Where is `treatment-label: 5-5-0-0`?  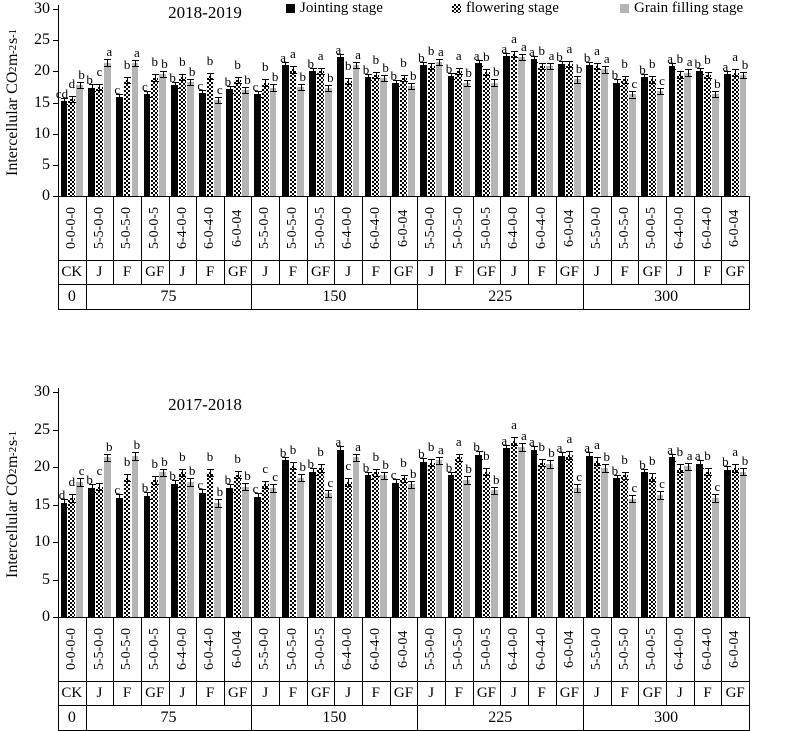 treatment-label: 5-5-0-0 is located at coordinates (431, 649).